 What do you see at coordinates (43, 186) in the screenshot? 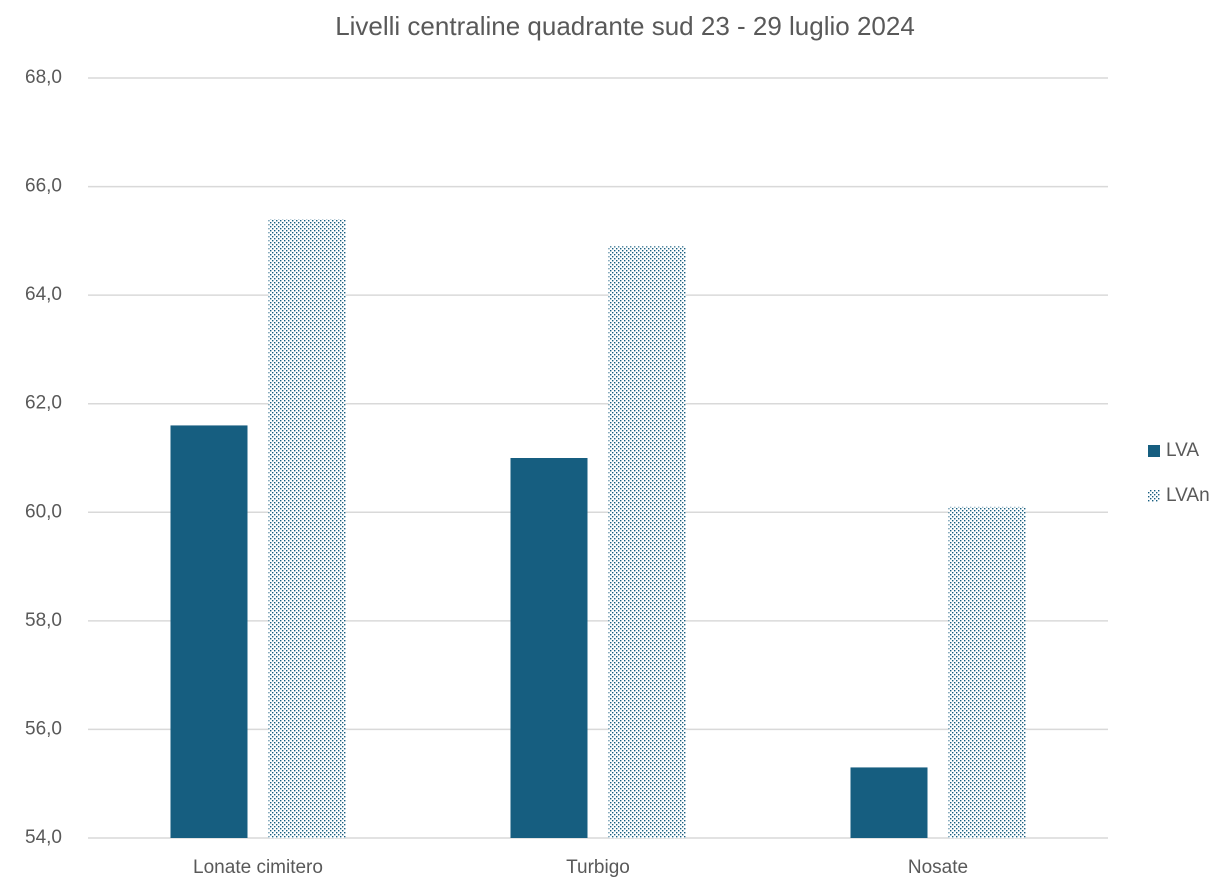
I see `y-tick-label: 66,0` at bounding box center [43, 186].